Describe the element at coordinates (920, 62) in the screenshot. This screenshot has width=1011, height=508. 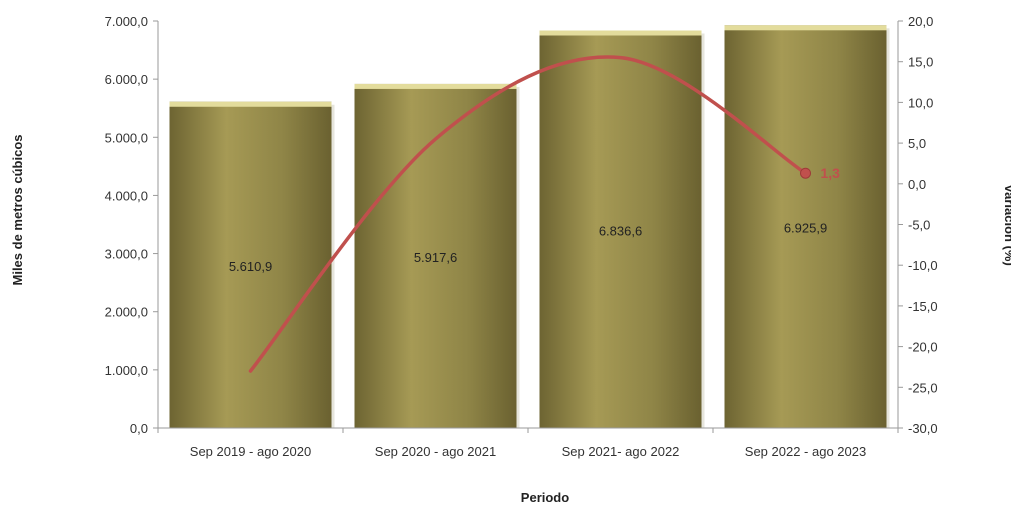
I see `y2-tick-label: 15,0` at that location.